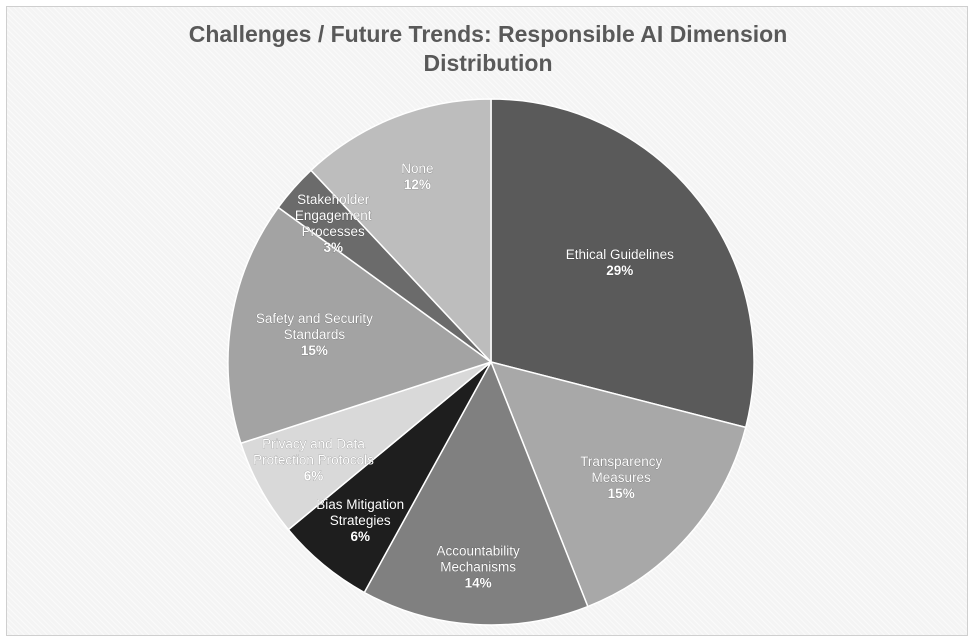  Describe the element at coordinates (400, 231) in the screenshot. I see `pie-slice-none` at that location.